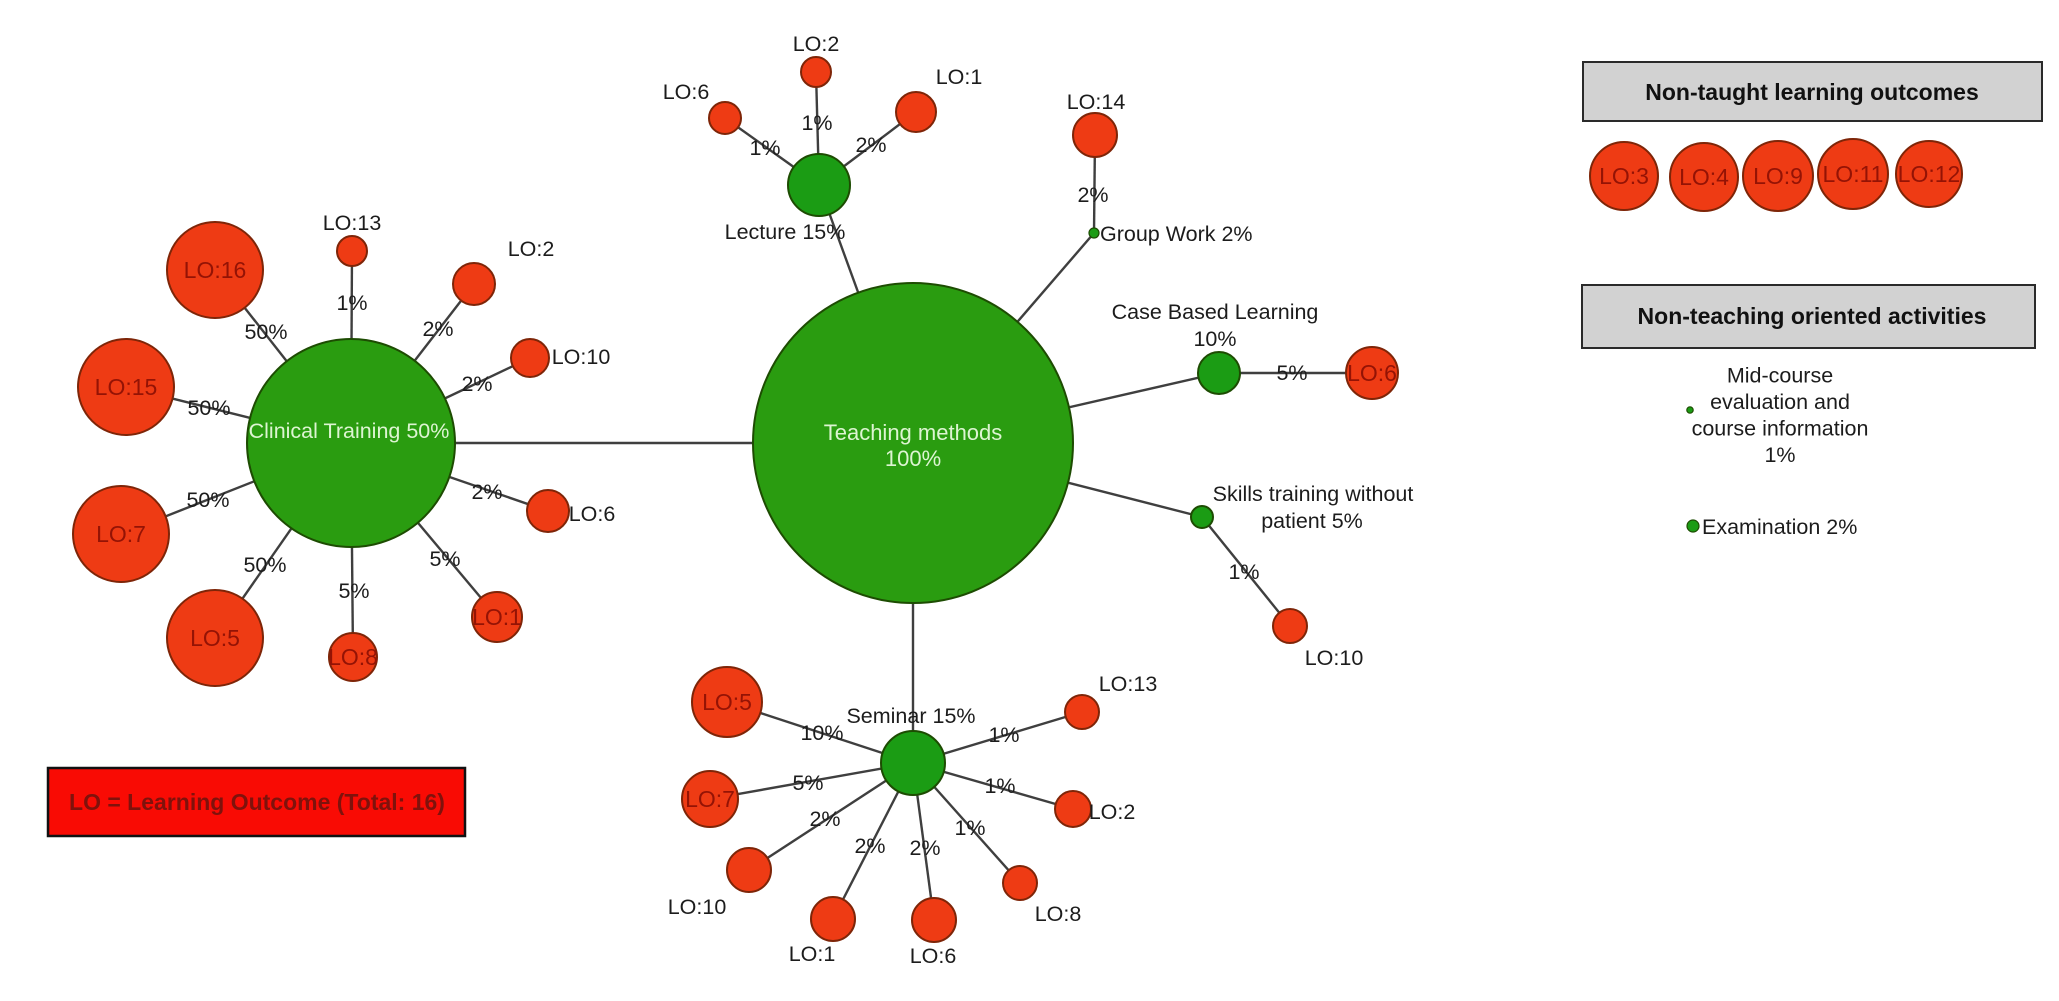 The width and height of the screenshot is (2059, 1001). Describe the element at coordinates (1313, 494) in the screenshot. I see `svg-text: Skills training without` at that location.